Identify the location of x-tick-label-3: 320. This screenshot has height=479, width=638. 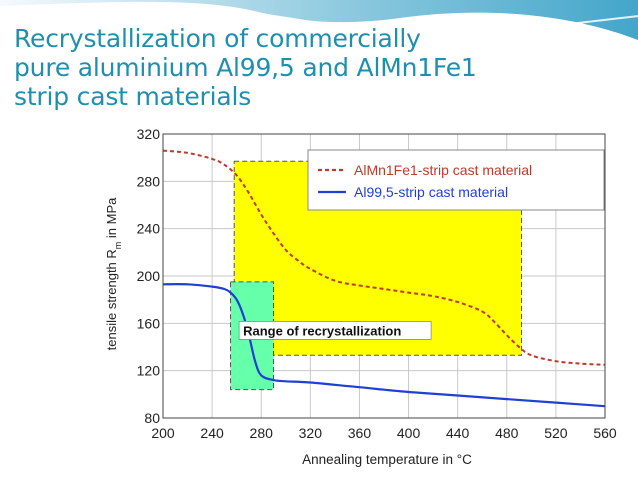
(311, 433).